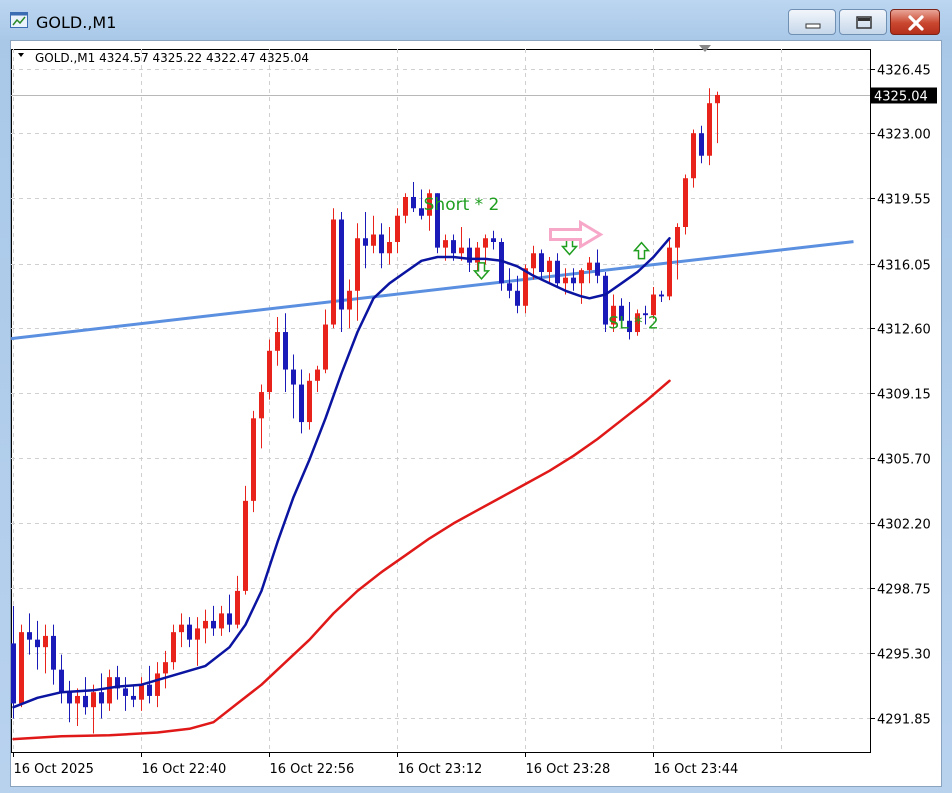  I want to click on maximize-button, so click(863, 22).